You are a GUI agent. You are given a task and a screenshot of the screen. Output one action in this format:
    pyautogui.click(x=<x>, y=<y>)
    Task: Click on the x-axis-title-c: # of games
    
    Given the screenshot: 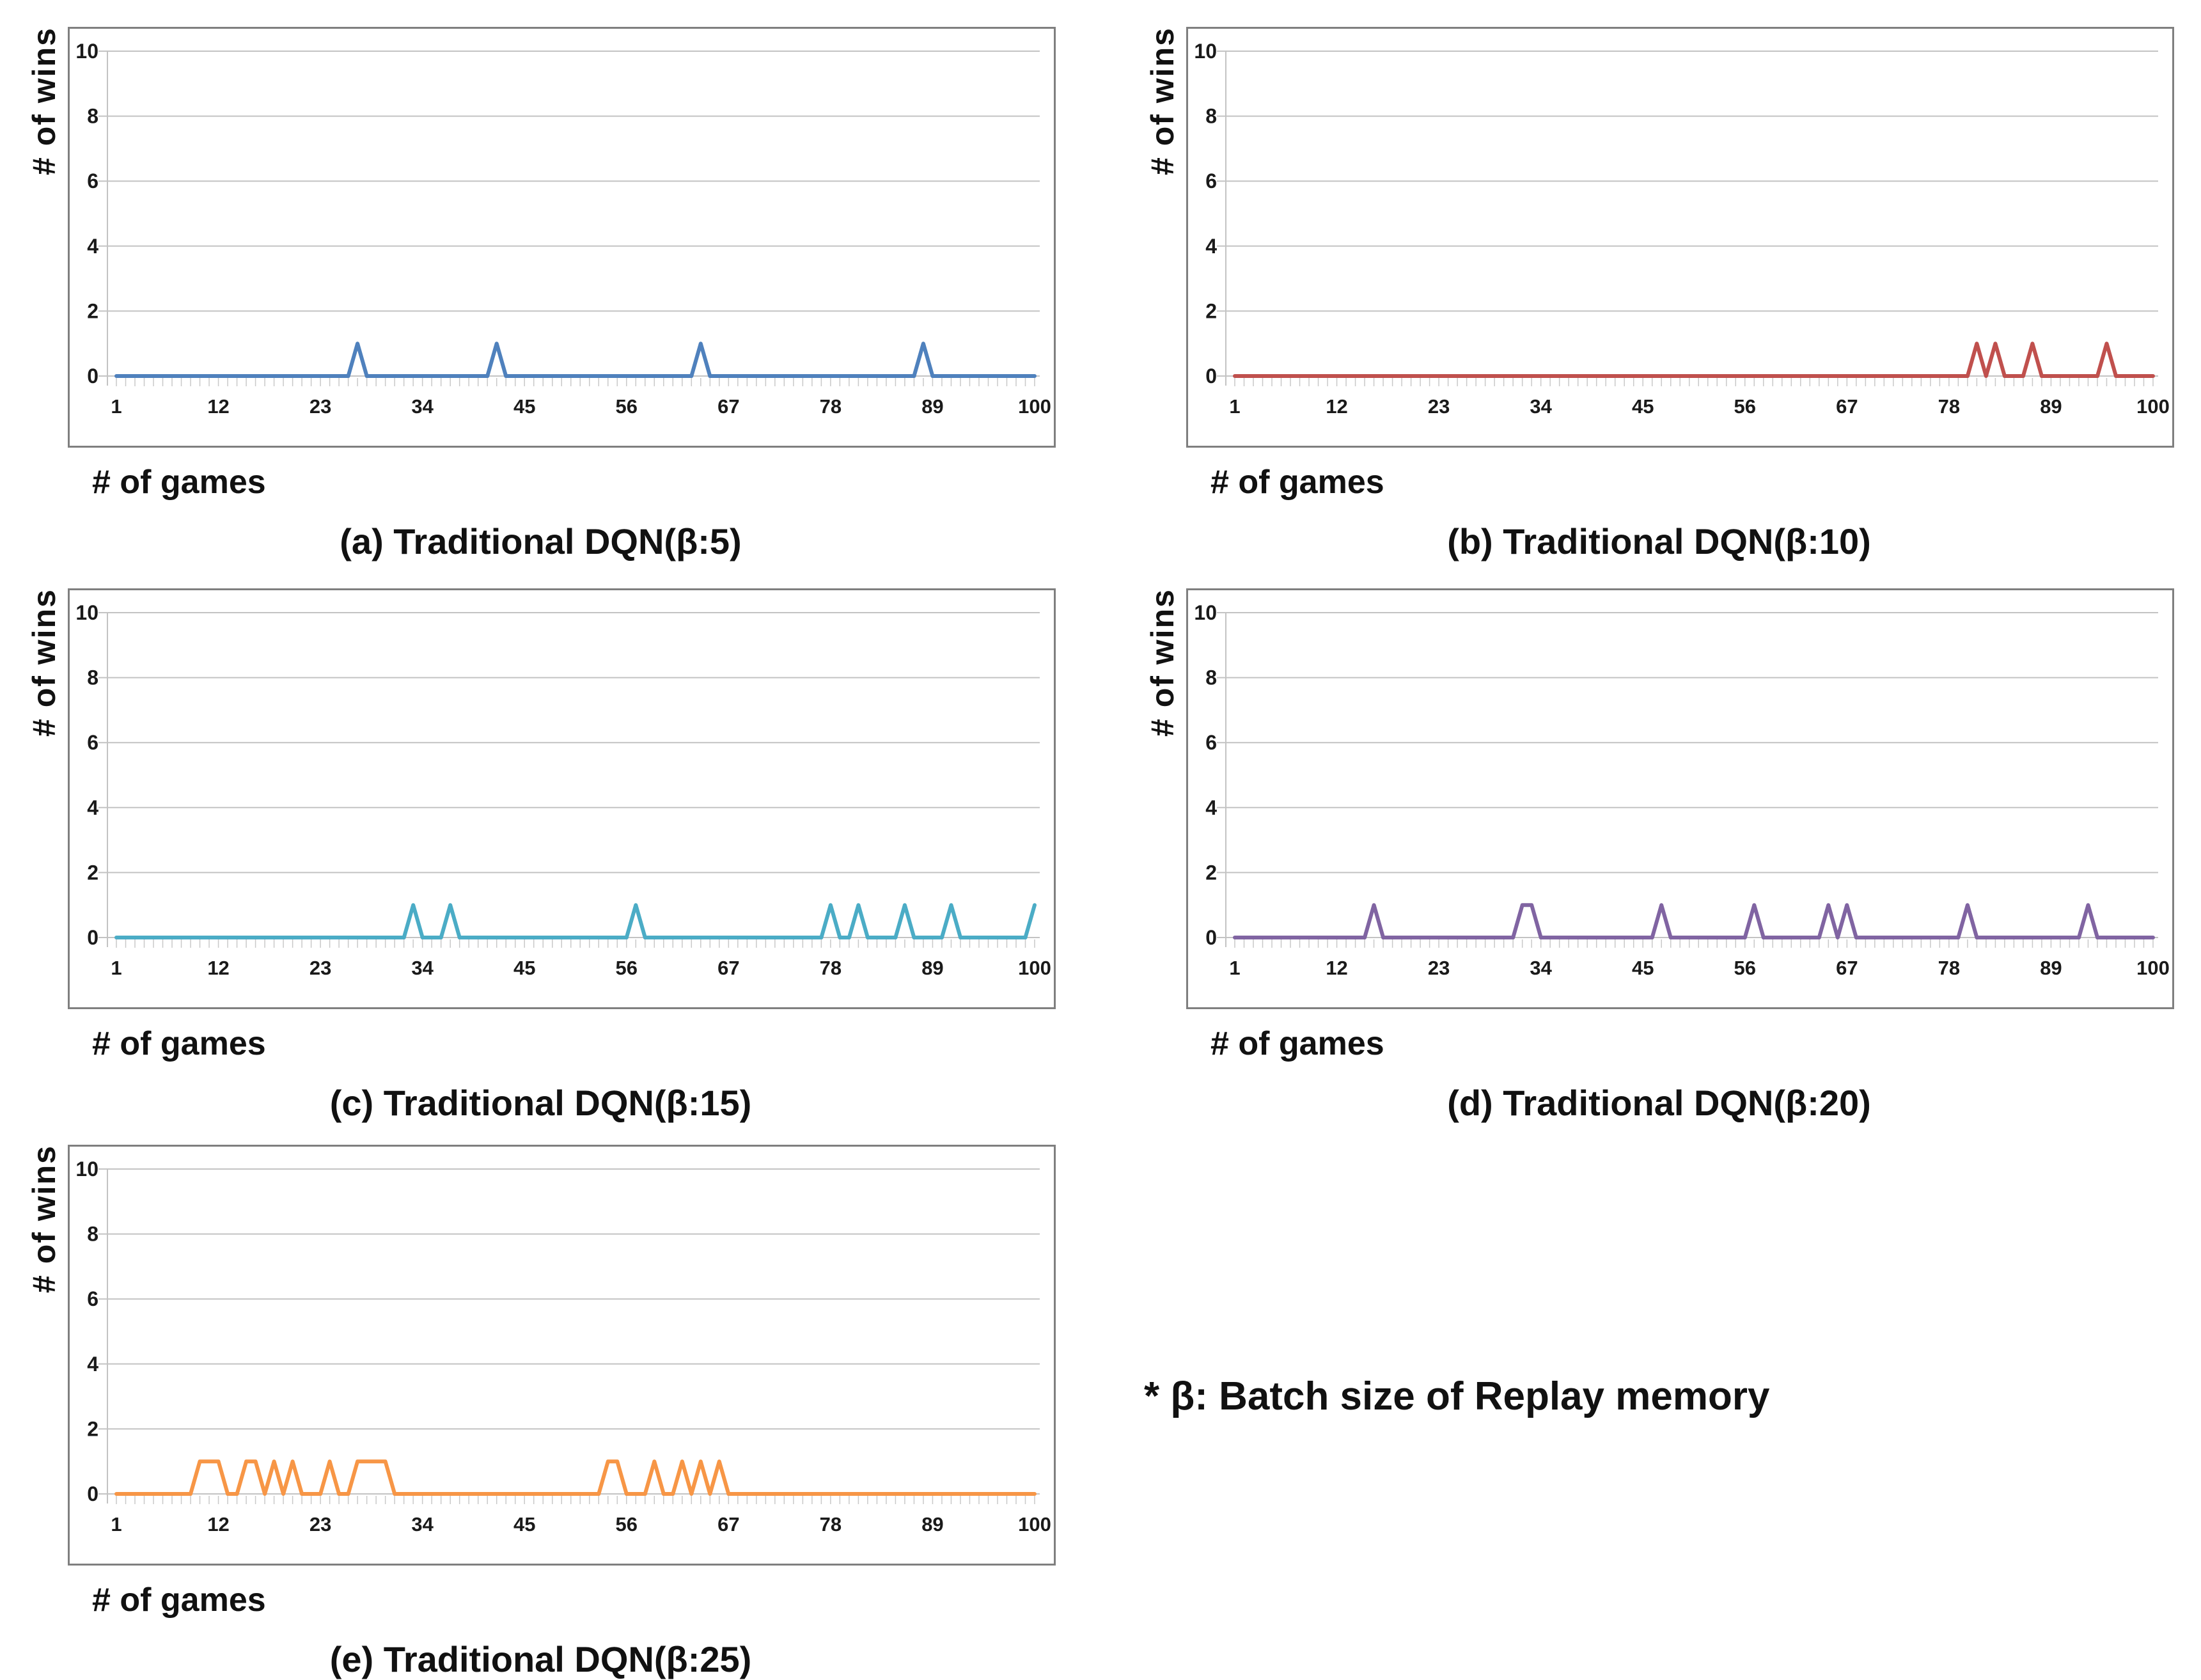 What is the action you would take?
    pyautogui.click(x=179, y=1043)
    